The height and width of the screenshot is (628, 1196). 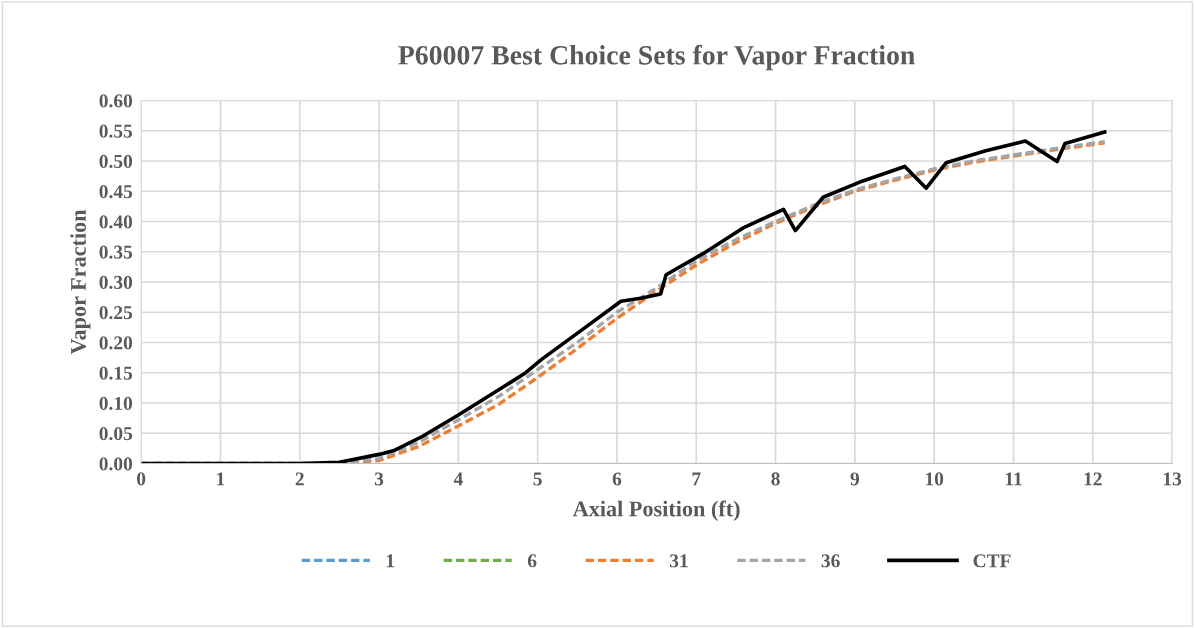 What do you see at coordinates (116, 343) in the screenshot?
I see `y-tick-label: 0.20` at bounding box center [116, 343].